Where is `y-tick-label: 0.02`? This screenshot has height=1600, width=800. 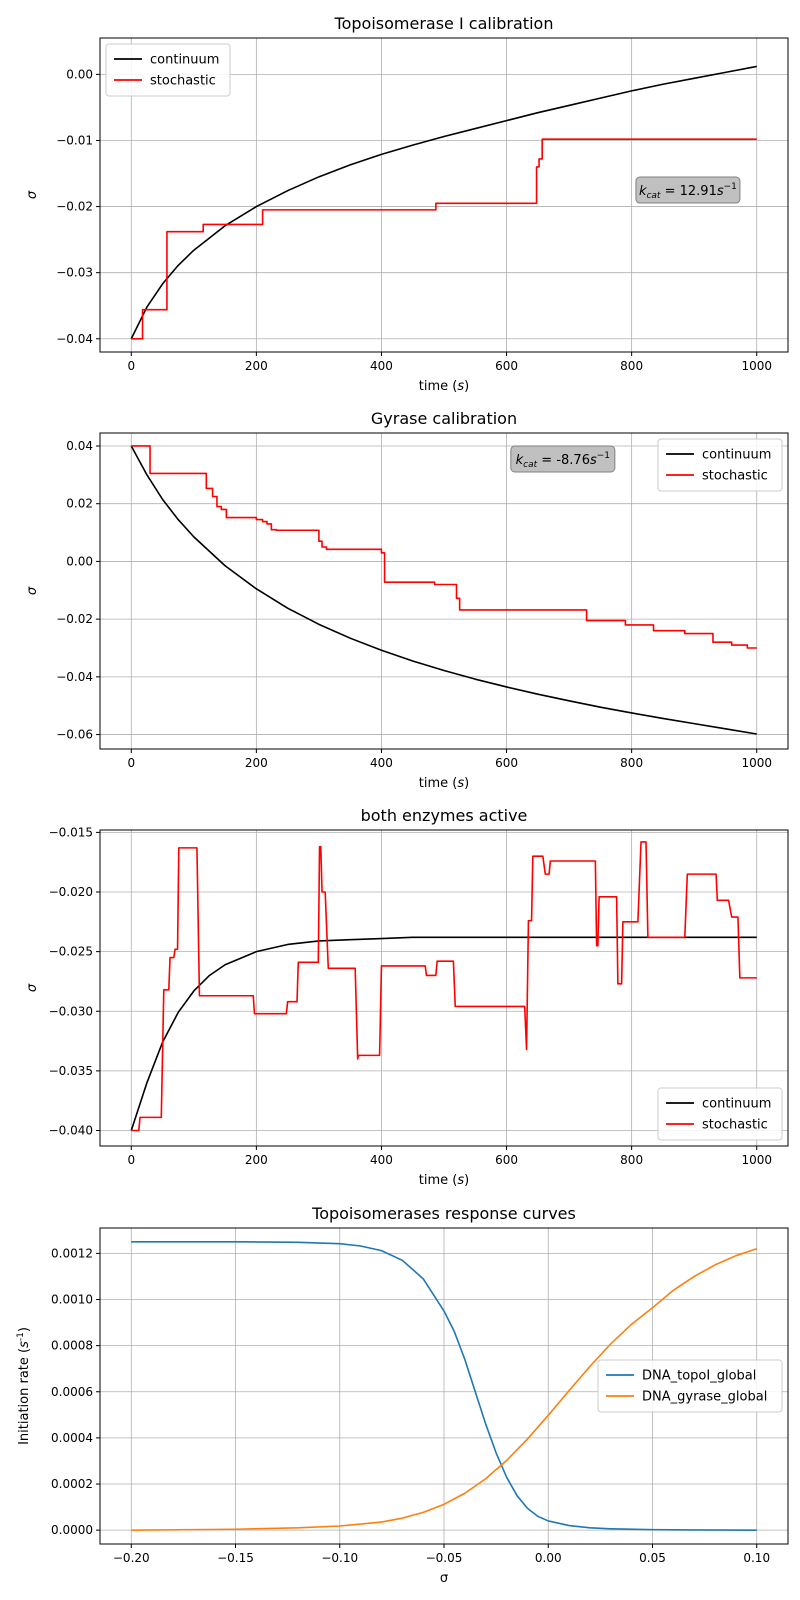 y-tick-label: 0.02 is located at coordinates (79, 504).